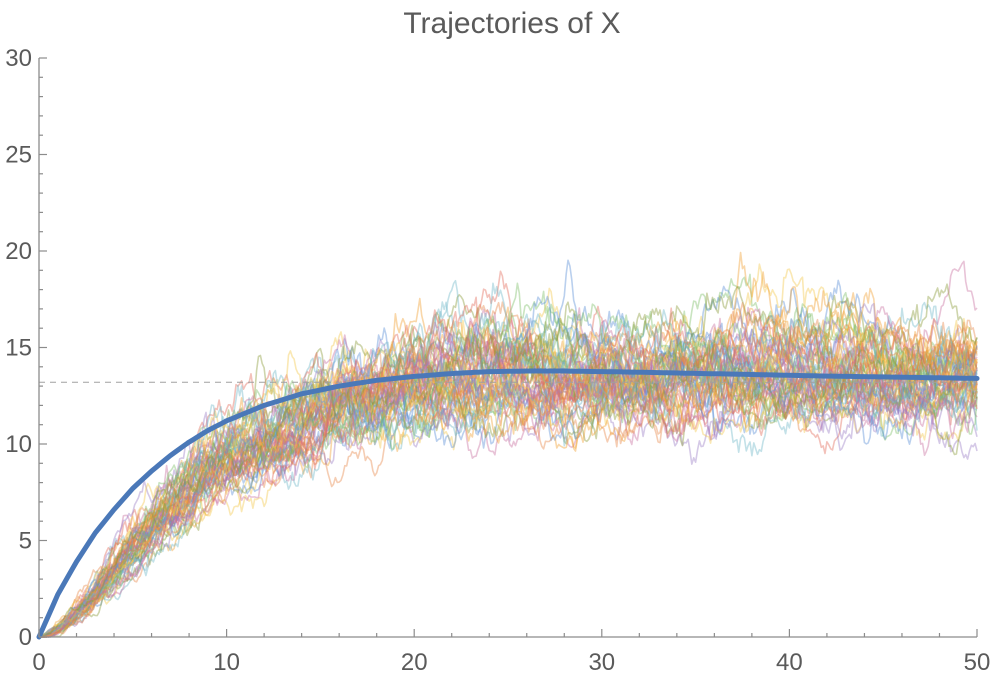 Image resolution: width=997 pixels, height=687 pixels. I want to click on y-axis-ticks: 0 5 10 15 20 25 30, so click(26, 348).